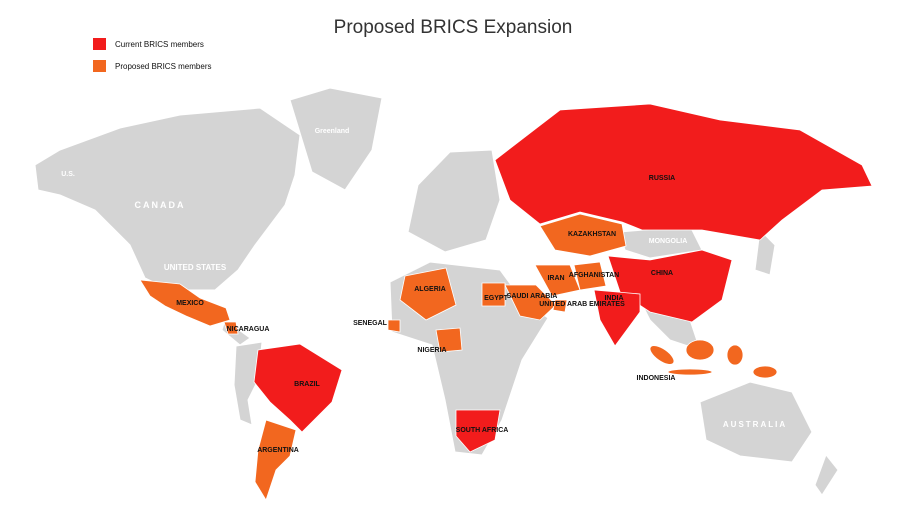  Describe the element at coordinates (594, 275) in the screenshot. I see `country-label: AFGHANISTAN` at that location.